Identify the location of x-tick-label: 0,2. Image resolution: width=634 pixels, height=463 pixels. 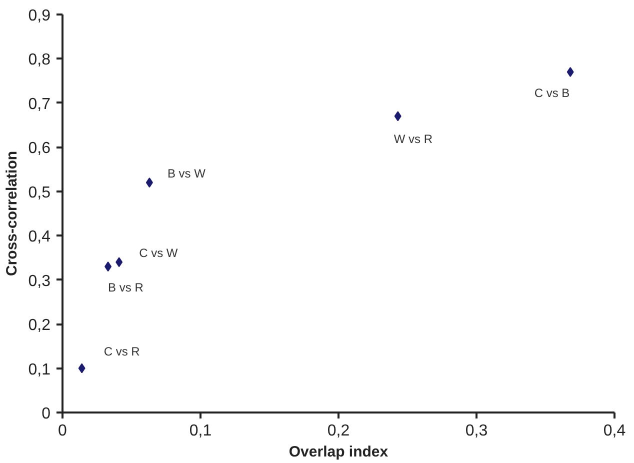
(338, 431).